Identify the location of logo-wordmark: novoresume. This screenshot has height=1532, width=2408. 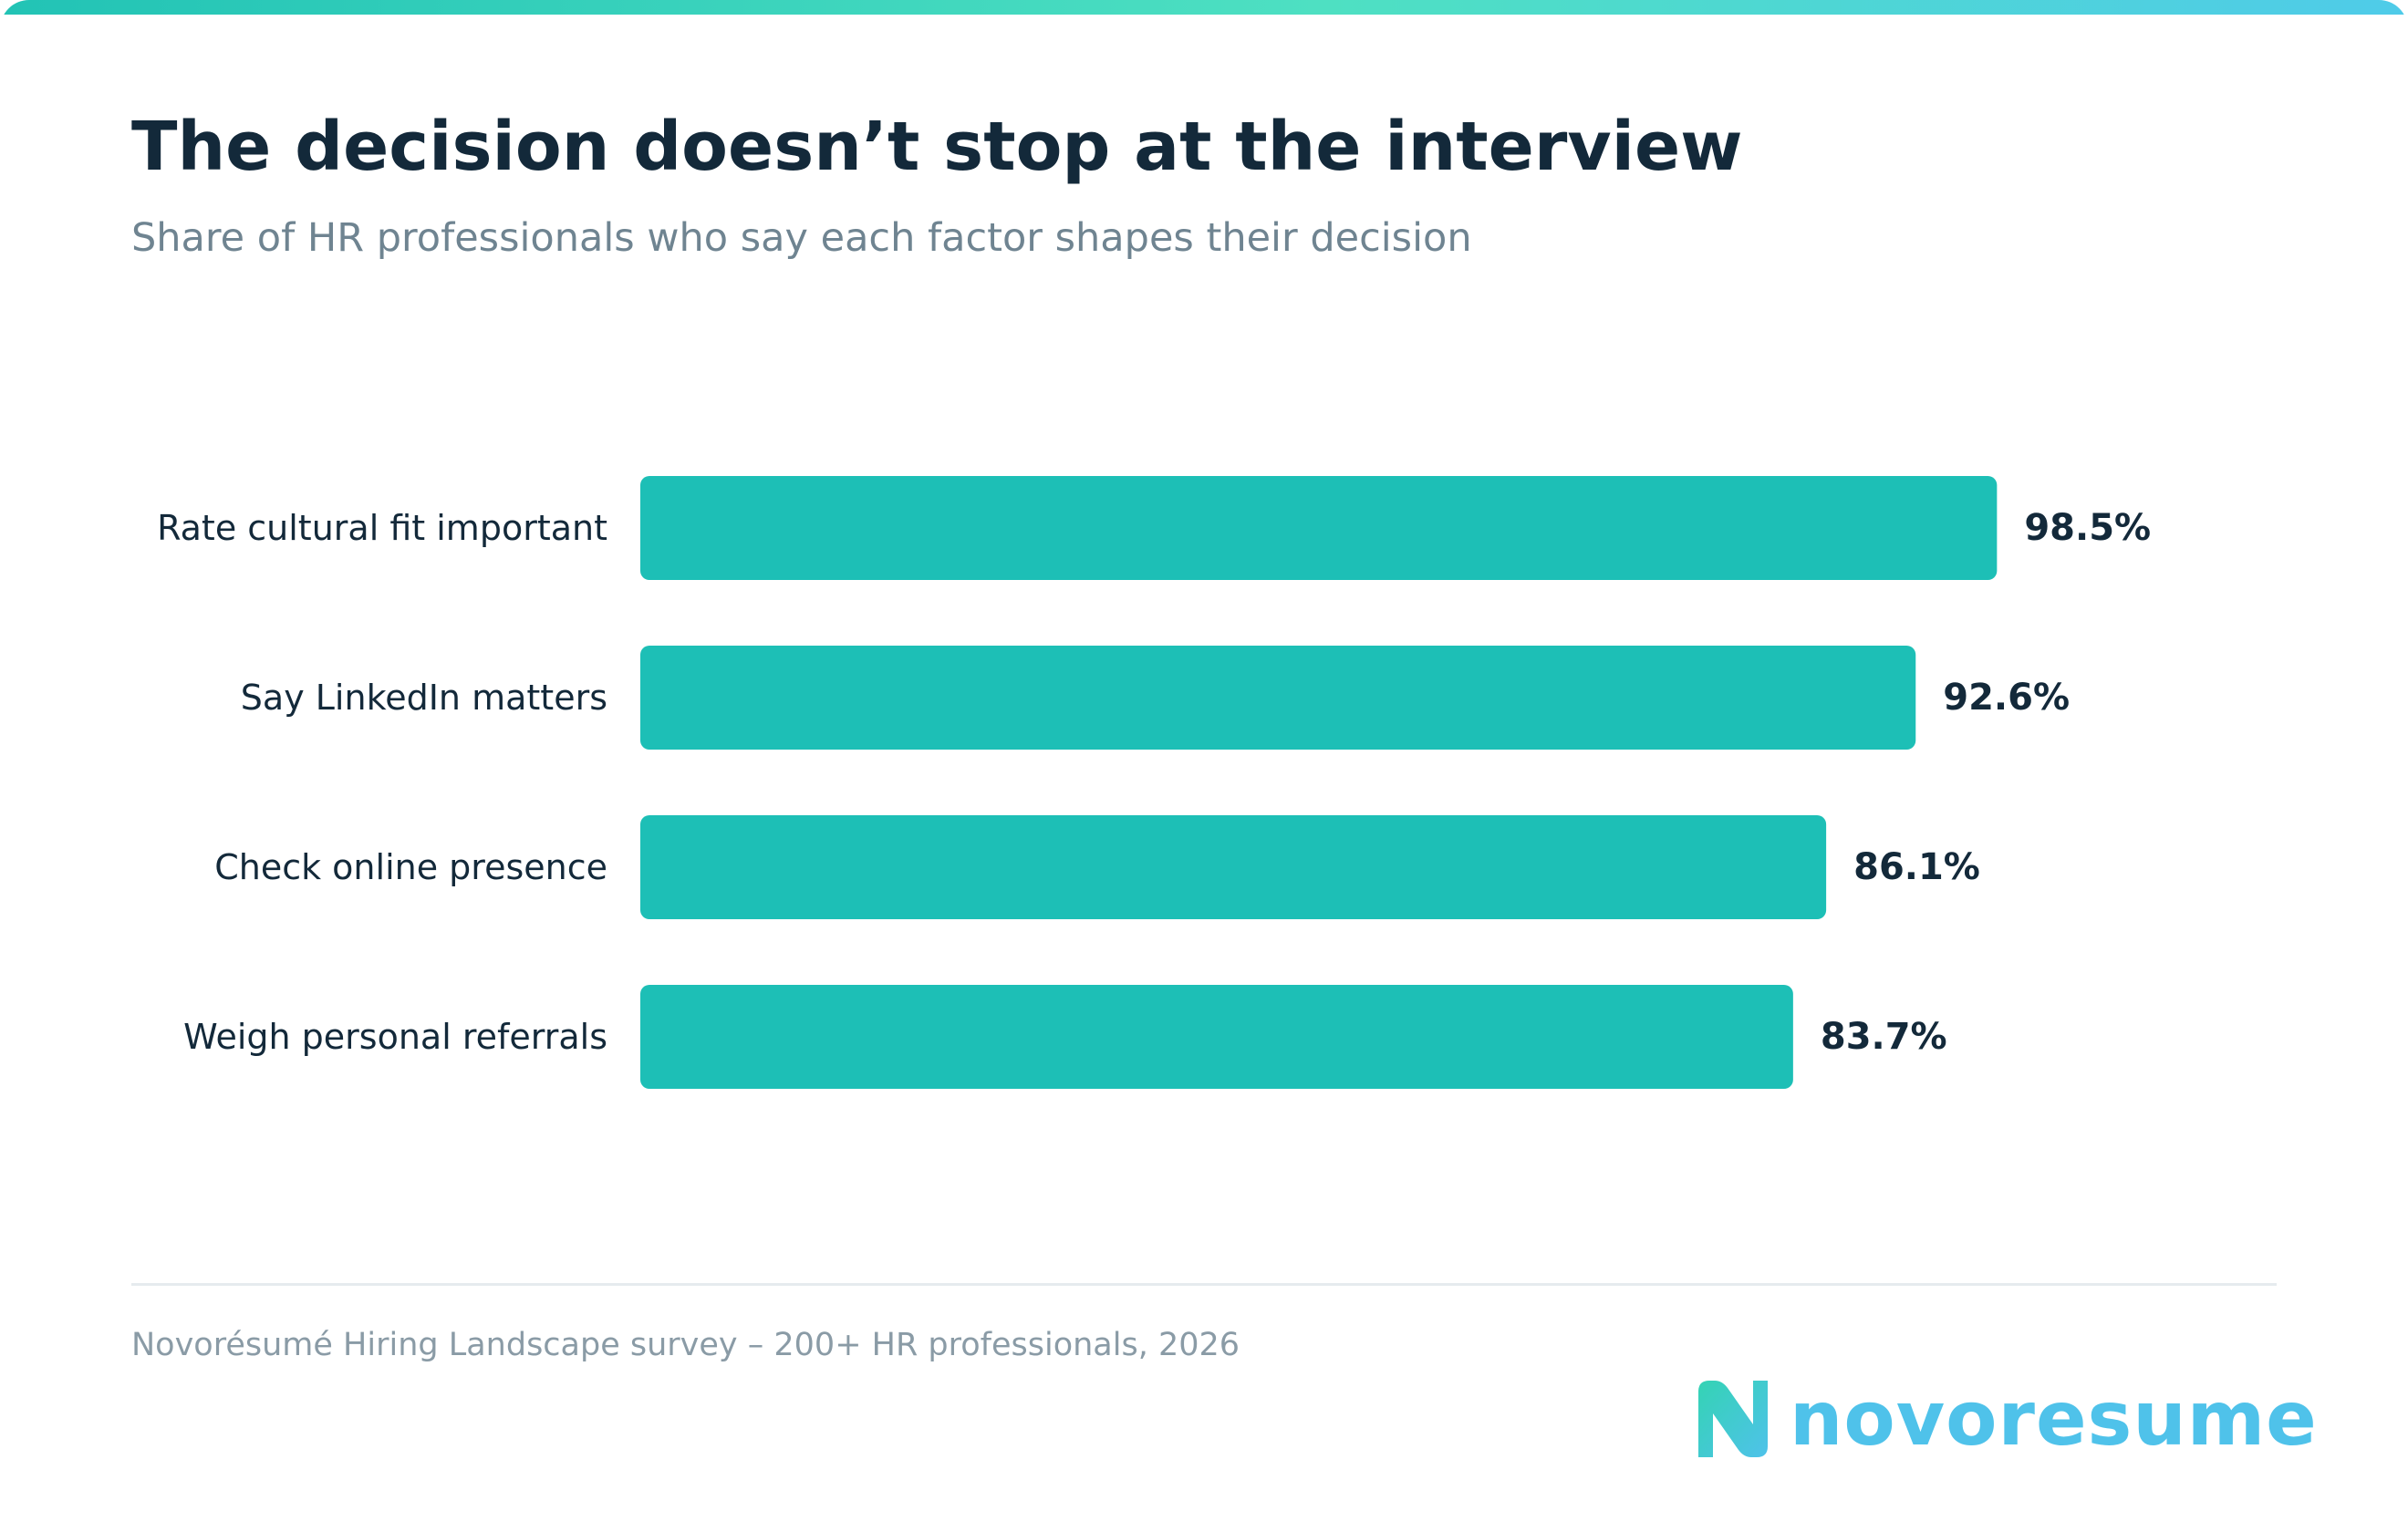
(2054, 1419).